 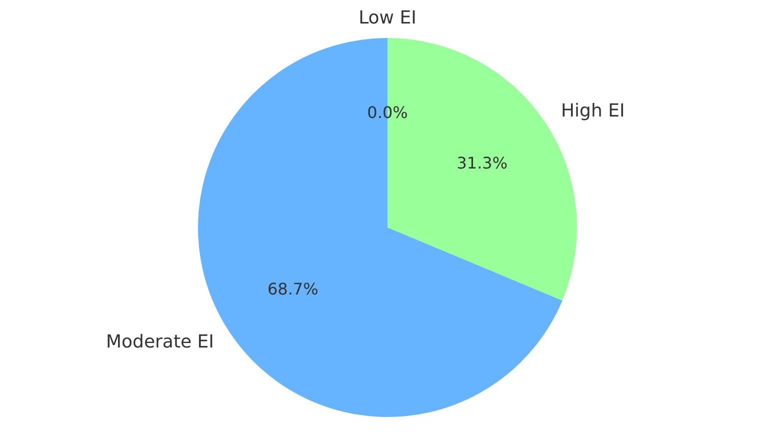 I want to click on data-label: 68.7%, so click(x=292, y=289).